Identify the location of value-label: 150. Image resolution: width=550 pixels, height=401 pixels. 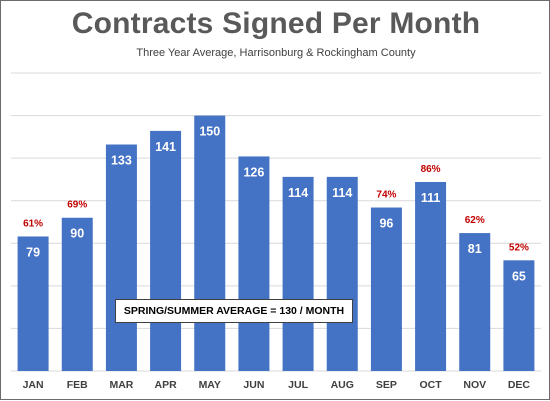
(209, 132).